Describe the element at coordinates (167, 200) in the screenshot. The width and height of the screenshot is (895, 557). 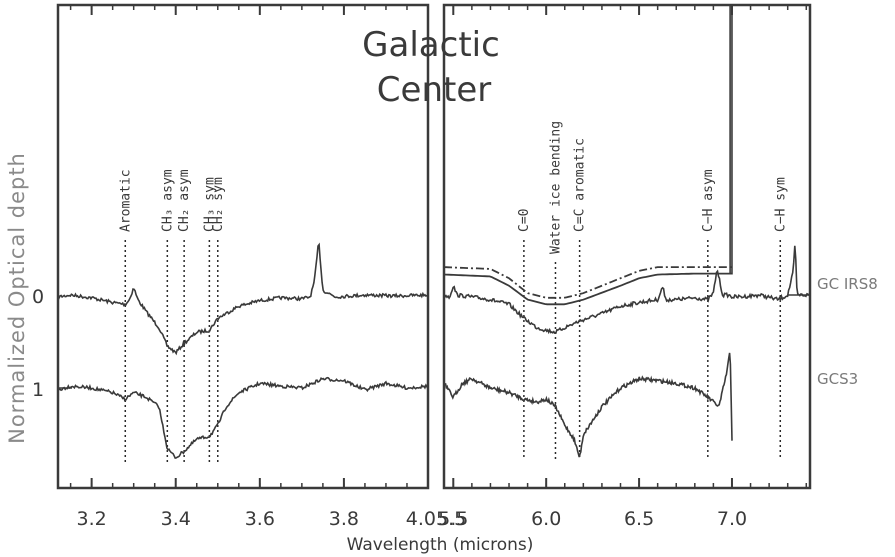
I see `feature-label: CH₃ asym` at that location.